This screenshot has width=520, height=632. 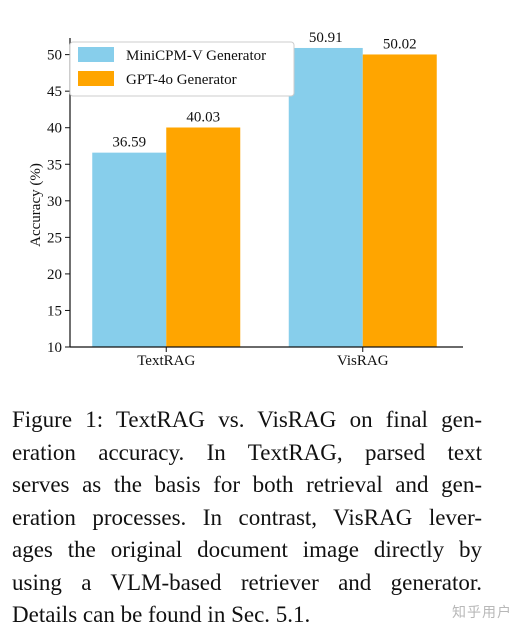 I want to click on bar-value-label: 50.91, so click(x=326, y=38).